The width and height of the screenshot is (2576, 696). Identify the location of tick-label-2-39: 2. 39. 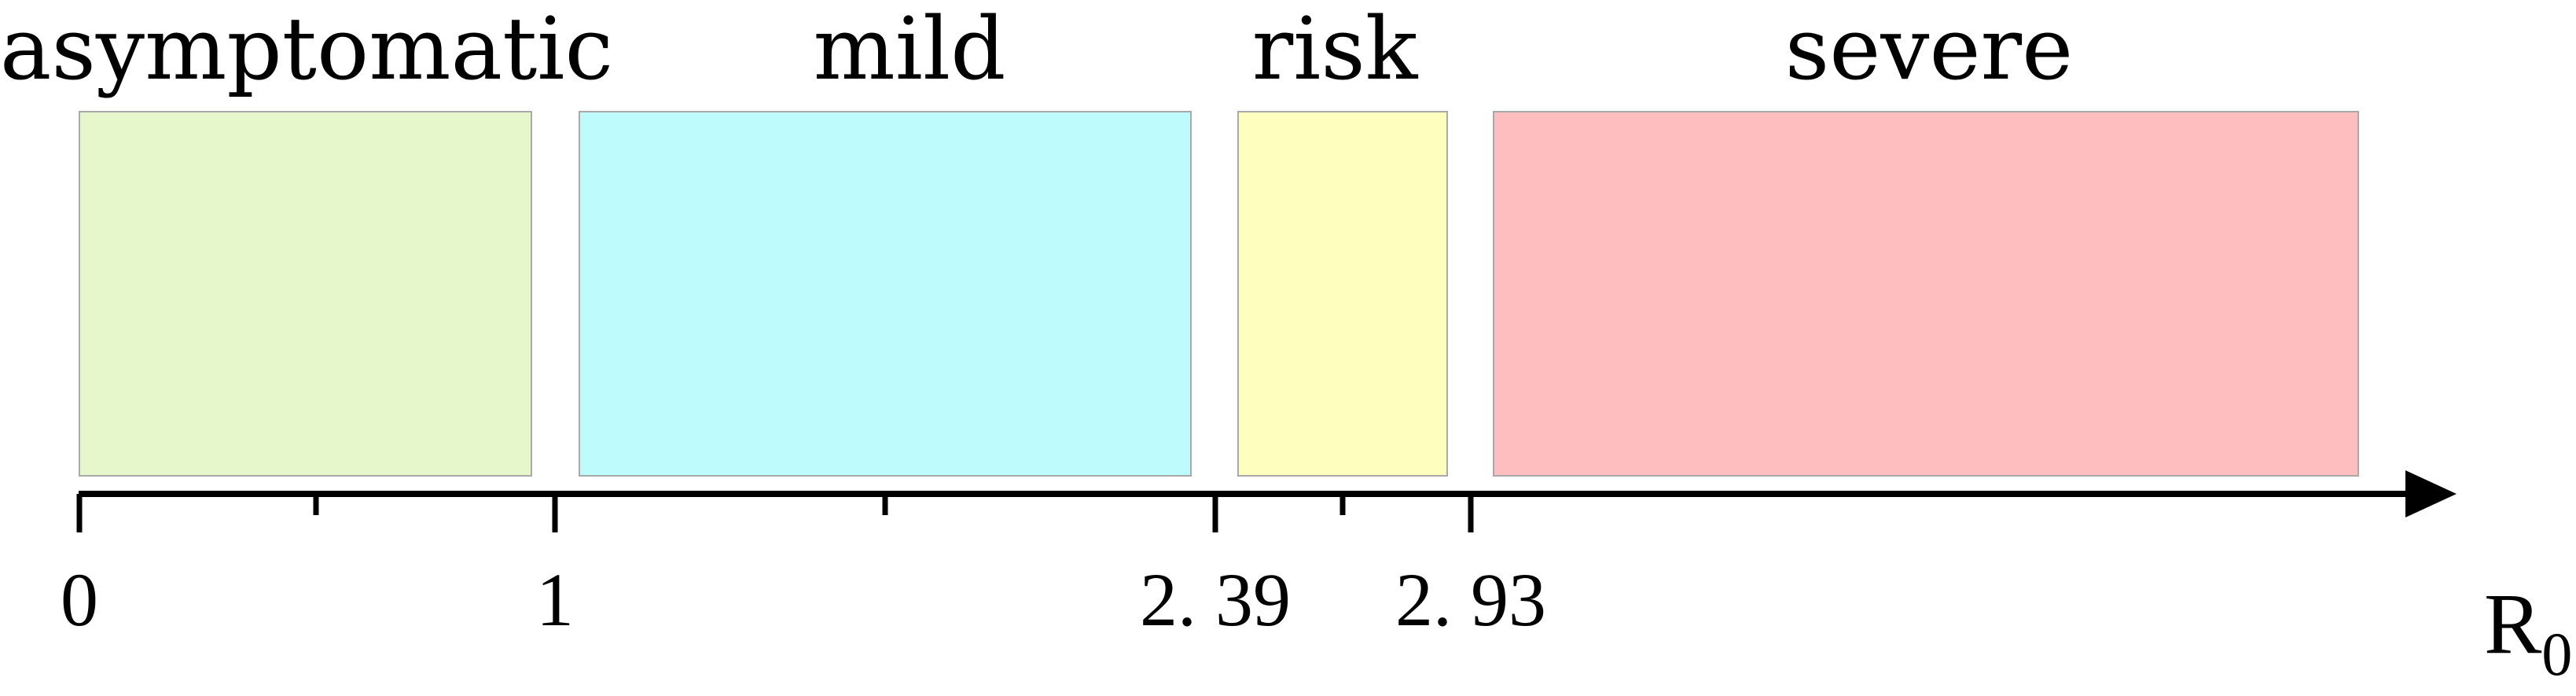
(1215, 600).